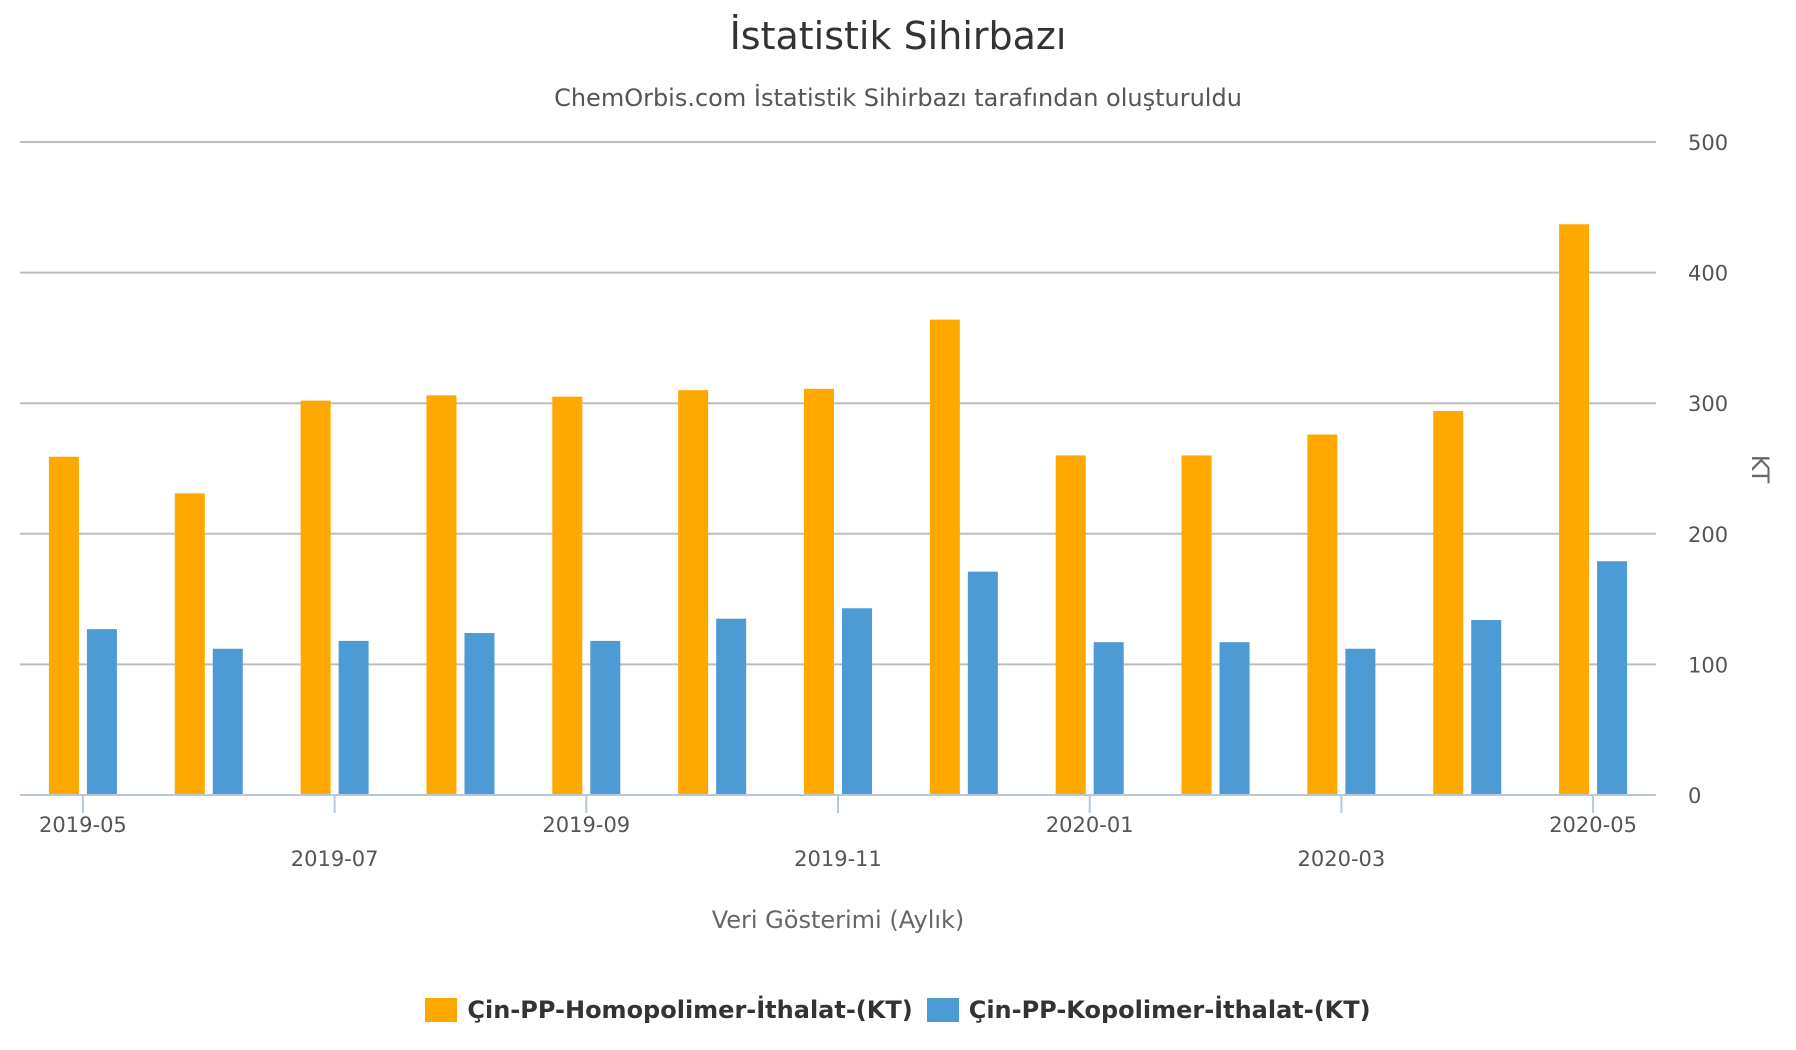 This screenshot has height=1050, width=1796. I want to click on x-tick-label: 2020-05, so click(1593, 825).